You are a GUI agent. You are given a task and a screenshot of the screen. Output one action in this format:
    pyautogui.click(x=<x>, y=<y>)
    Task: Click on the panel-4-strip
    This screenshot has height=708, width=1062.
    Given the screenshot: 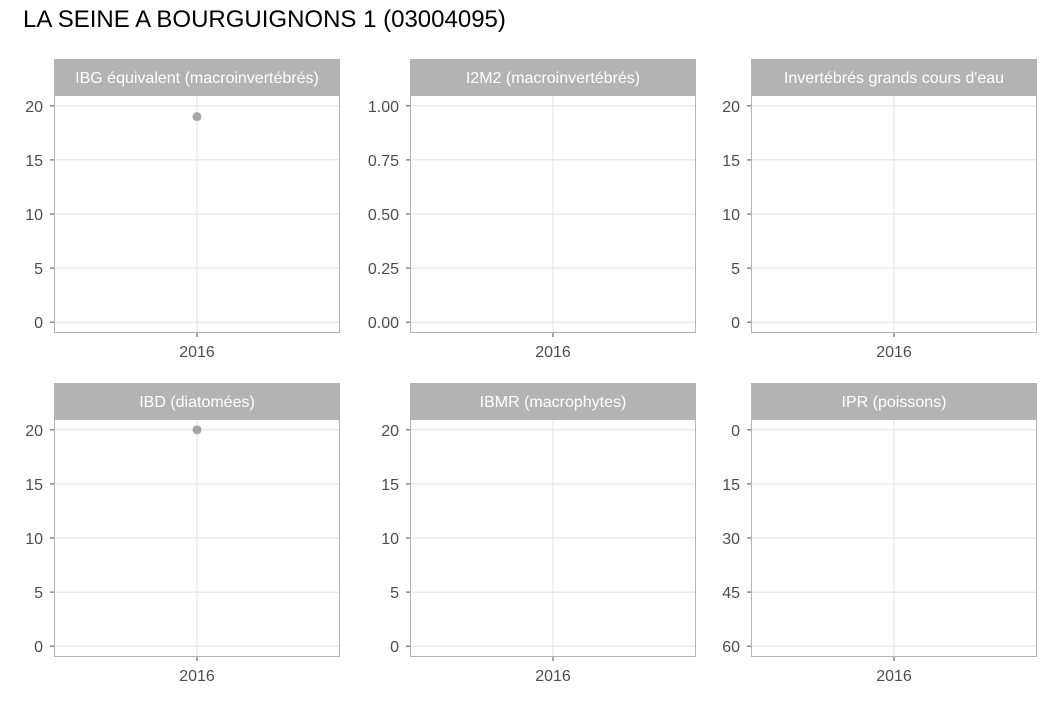 What is the action you would take?
    pyautogui.click(x=197, y=401)
    